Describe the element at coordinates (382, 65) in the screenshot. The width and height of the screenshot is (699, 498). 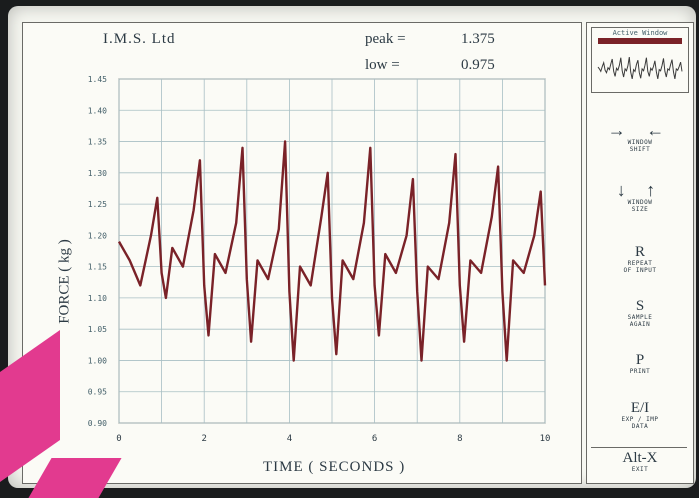
I see `low-label: low =` at that location.